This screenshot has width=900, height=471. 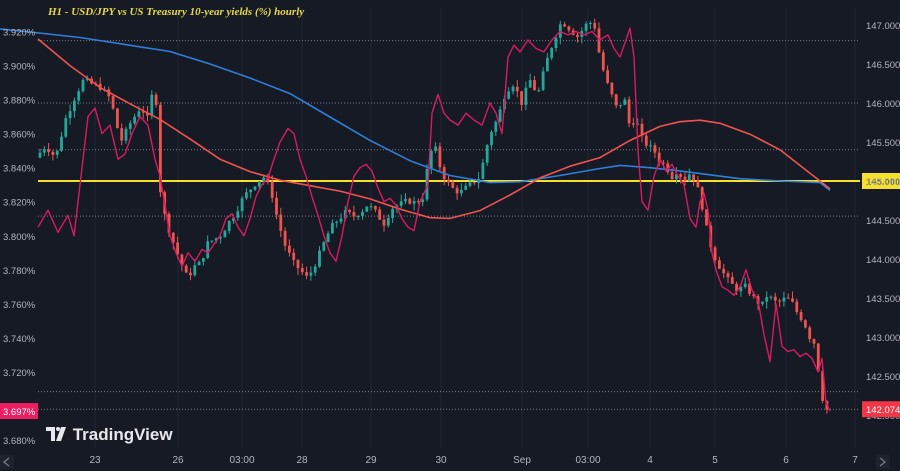 I want to click on right-tick-label: 145.500, so click(x=883, y=143).